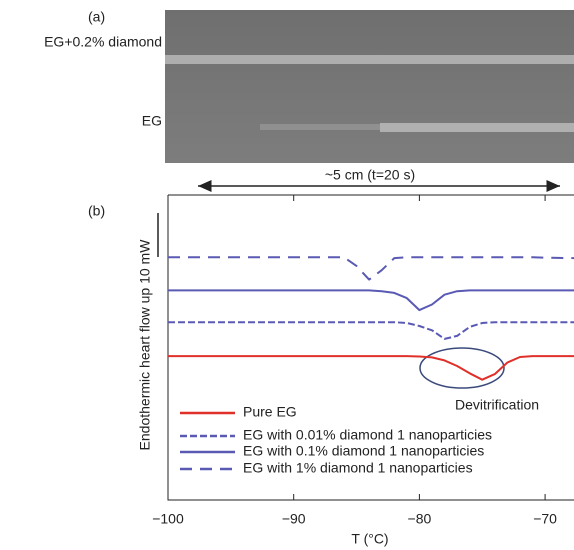 This screenshot has width=574, height=550. Describe the element at coordinates (363, 451) in the screenshot. I see `legend-label: EG with 0.1% diamond 1 nanoparticies` at that location.